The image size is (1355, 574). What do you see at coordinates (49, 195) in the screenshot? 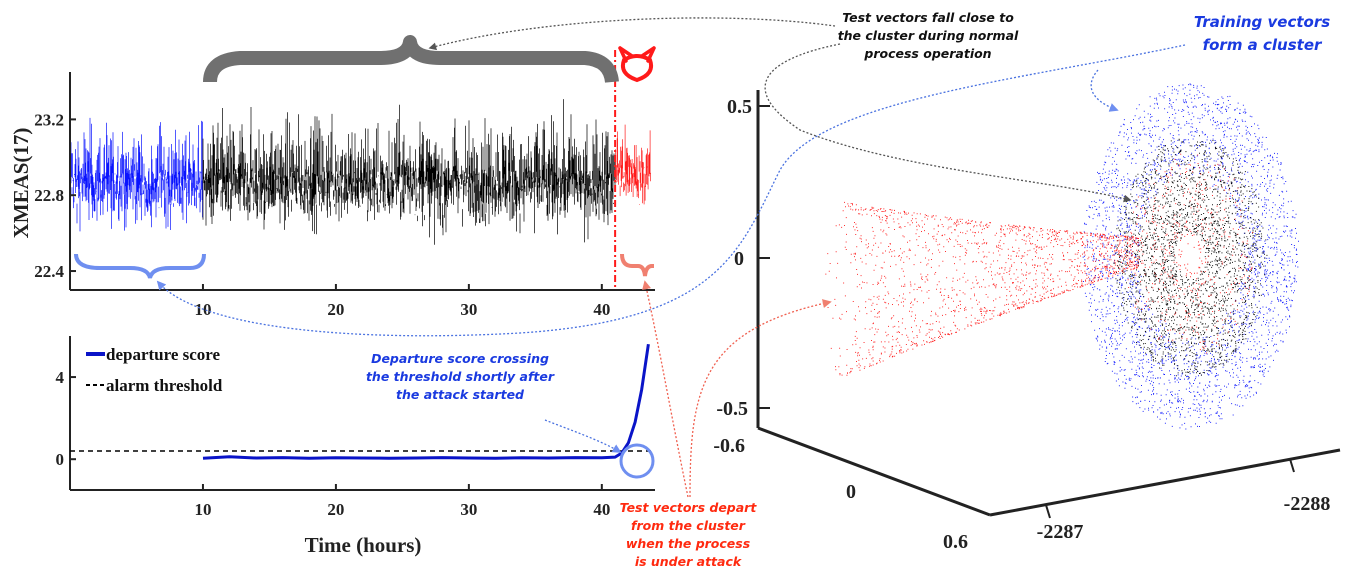
I see `y-tick-label: 22.8` at bounding box center [49, 195].